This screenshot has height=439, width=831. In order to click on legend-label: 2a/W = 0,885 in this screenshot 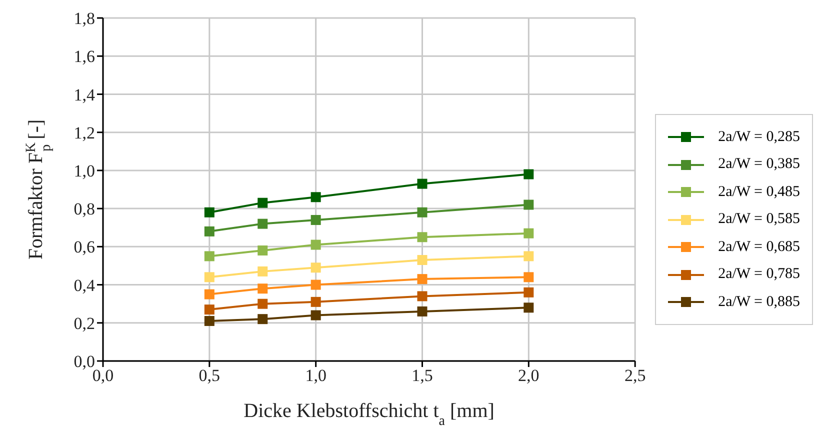, I will do `click(759, 302)`.